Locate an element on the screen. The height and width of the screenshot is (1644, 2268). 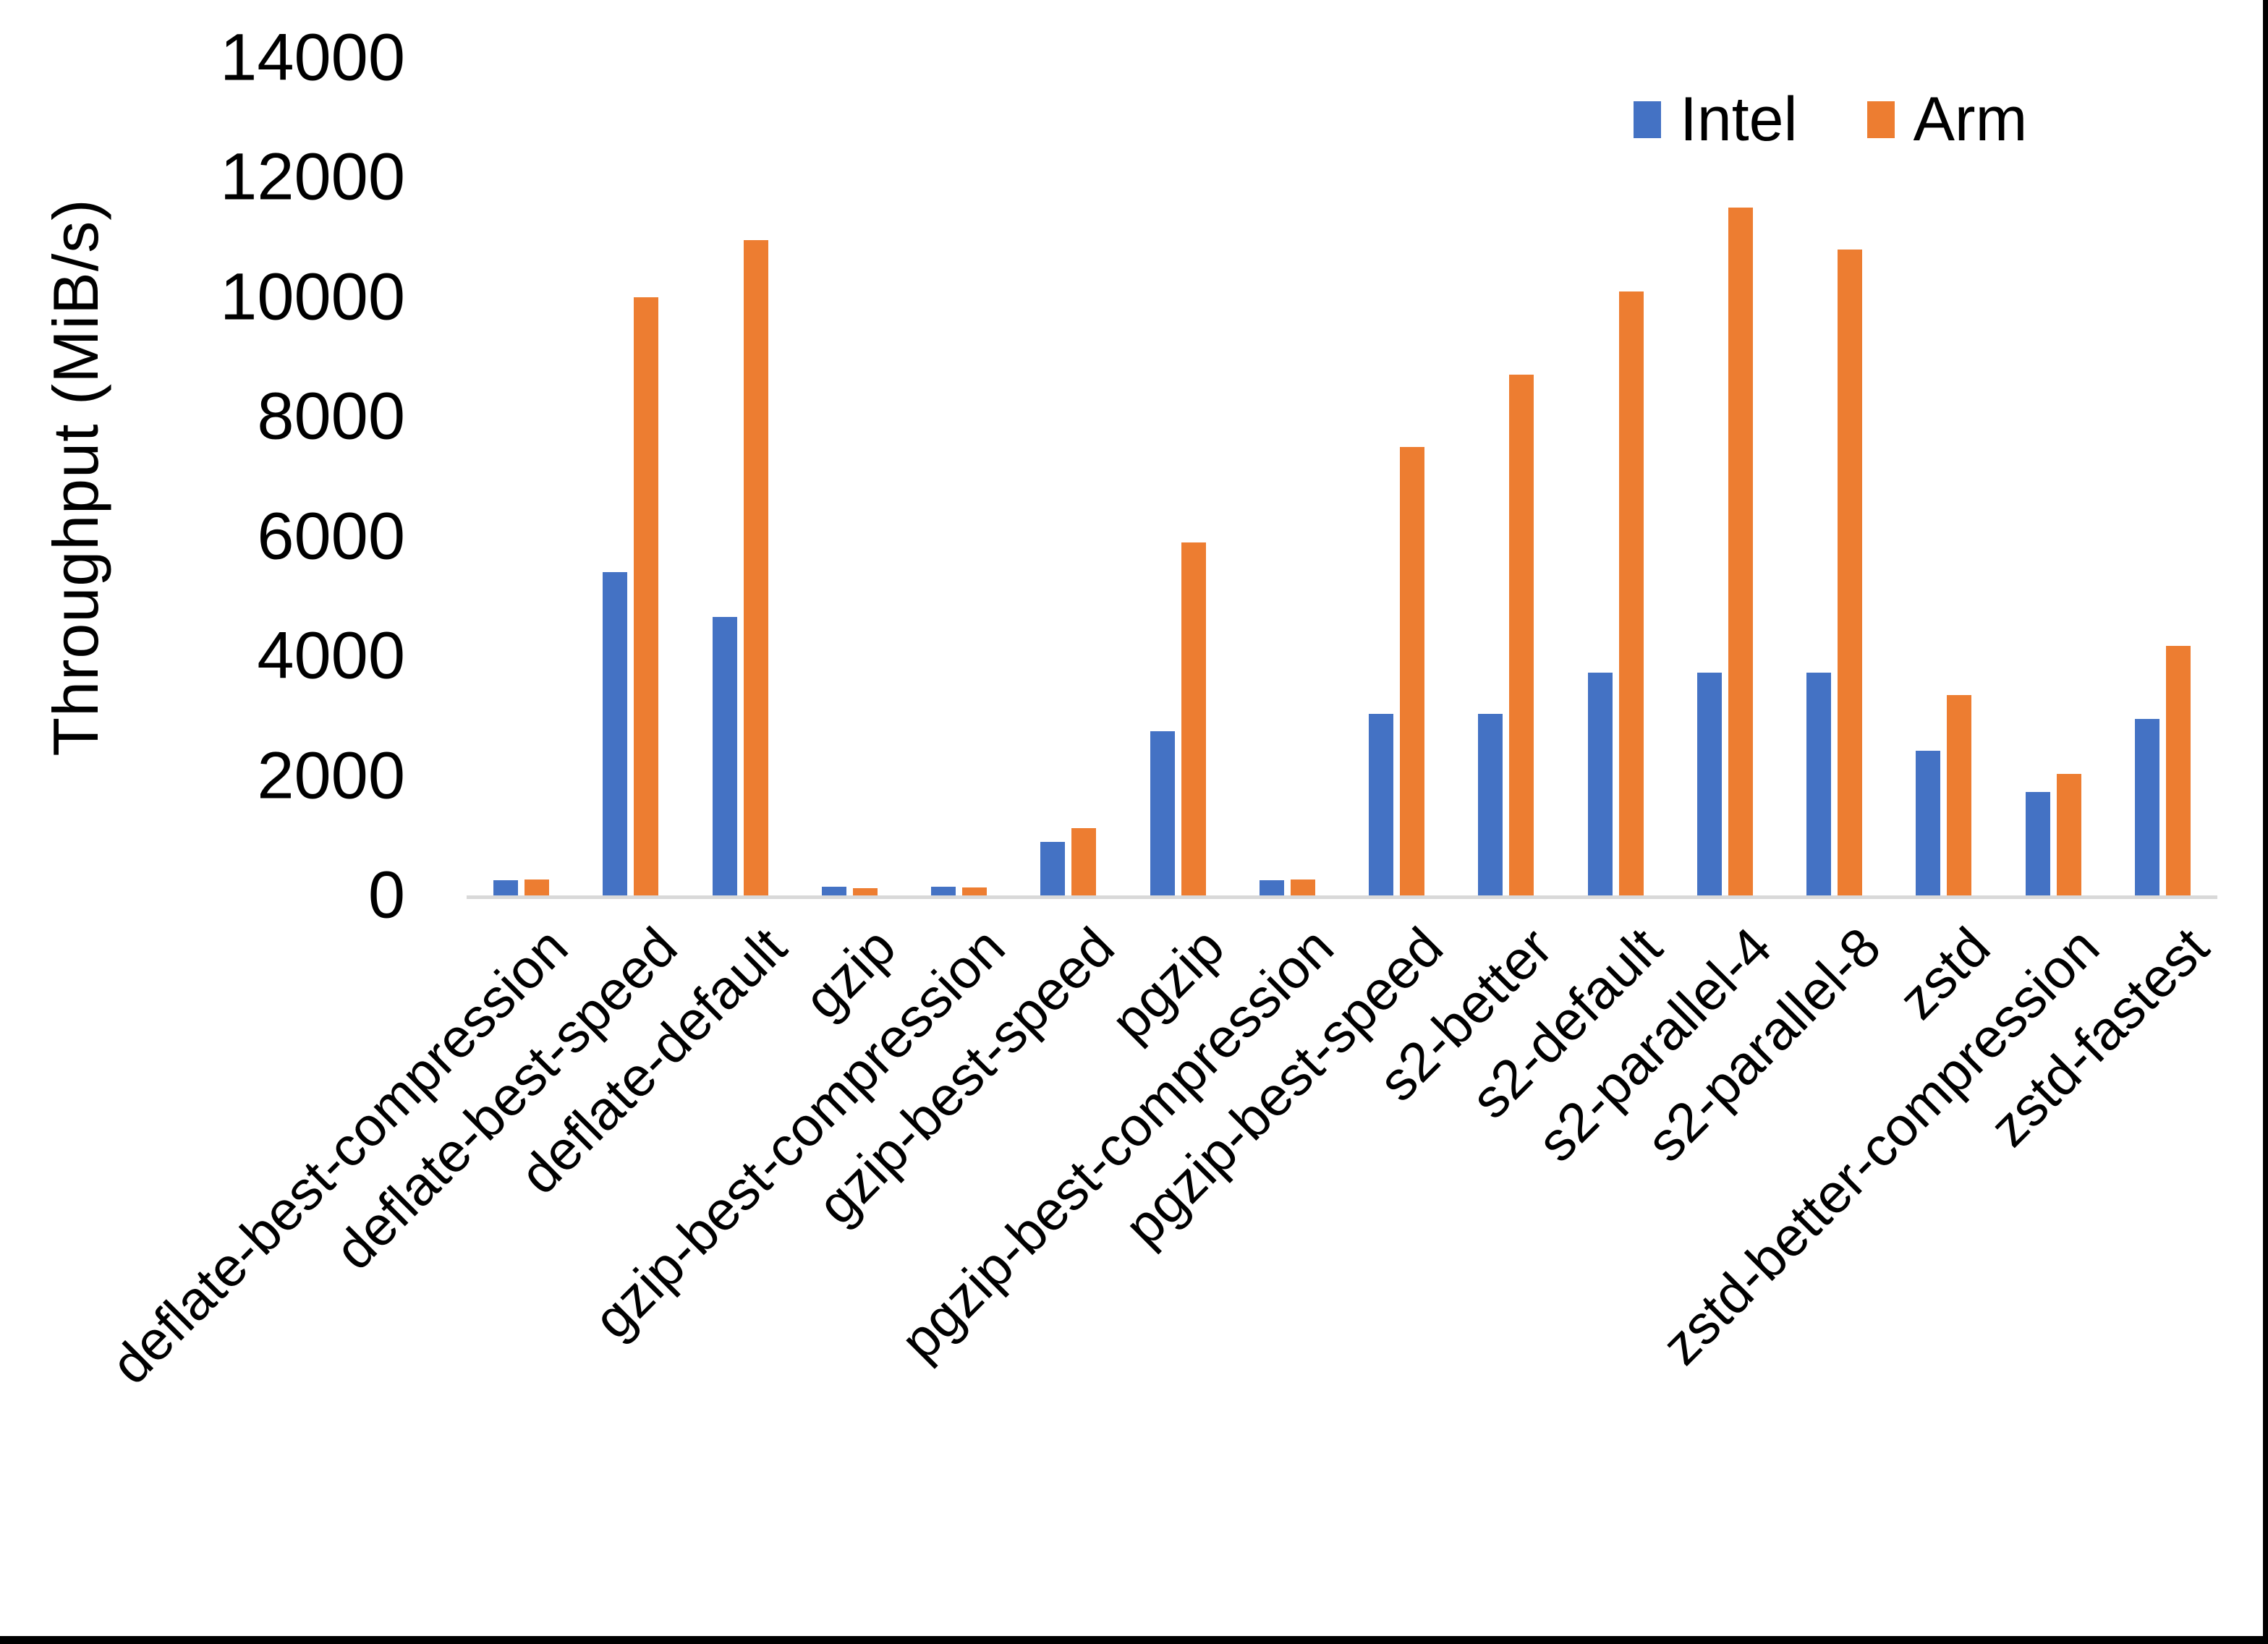
page-border-bottom is located at coordinates (1134, 1640).